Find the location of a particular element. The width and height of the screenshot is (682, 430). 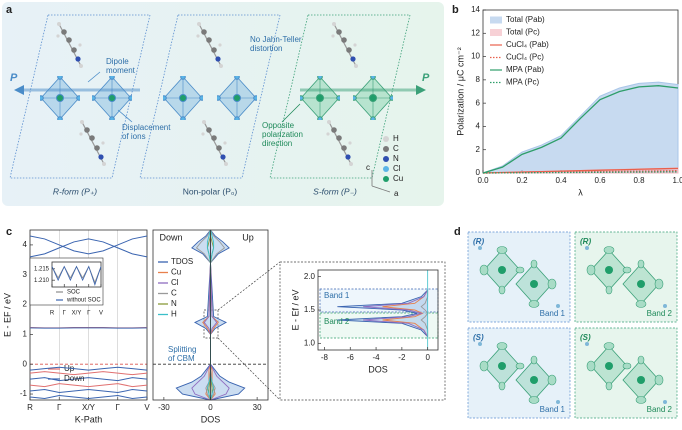

legend-label: N is located at coordinates (174, 303).